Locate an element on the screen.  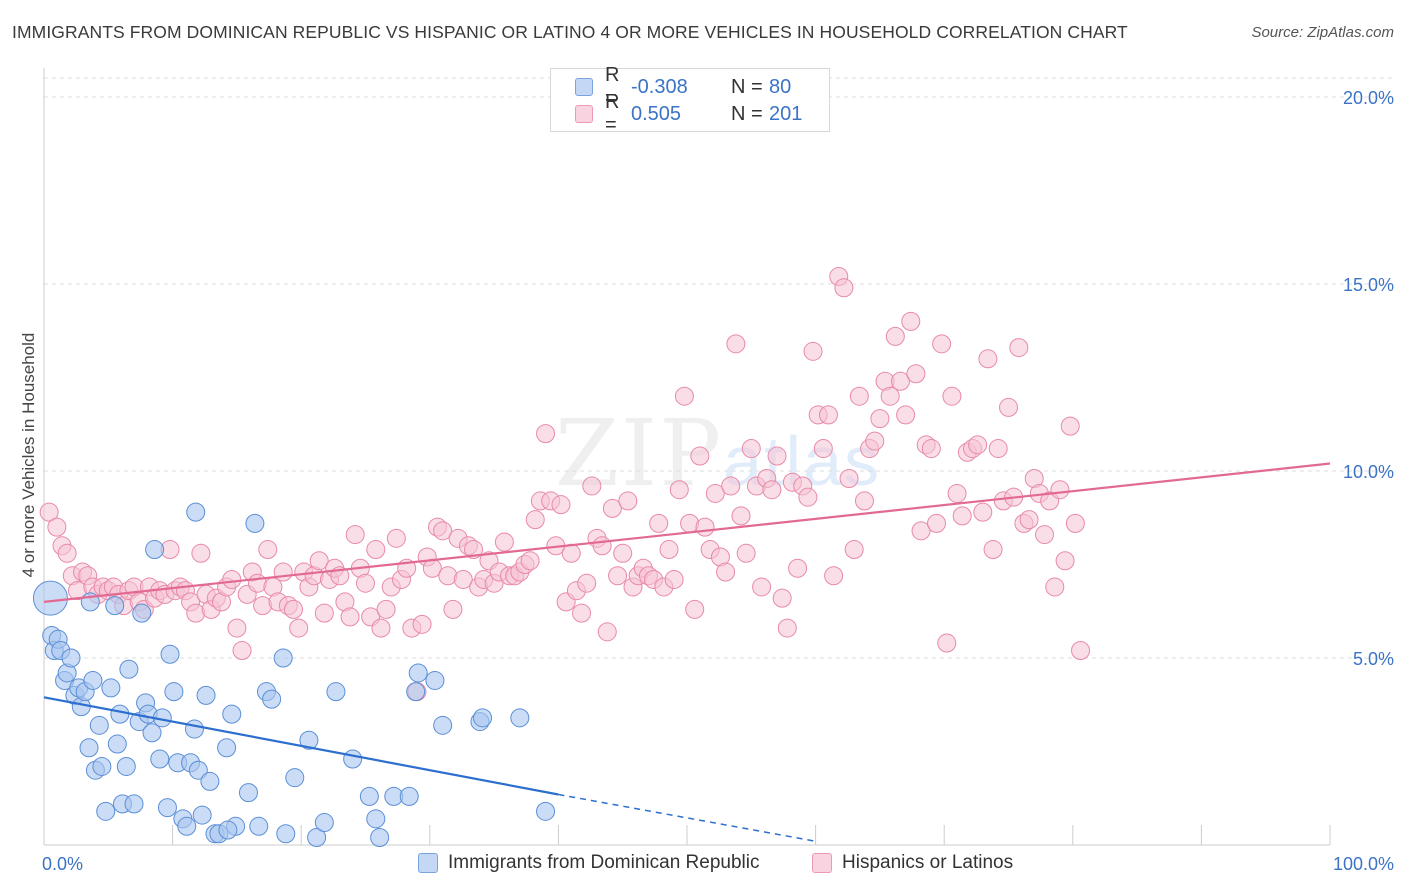
legend-item-blue: Immigrants from Dominican Republic is located at coordinates (589, 863).